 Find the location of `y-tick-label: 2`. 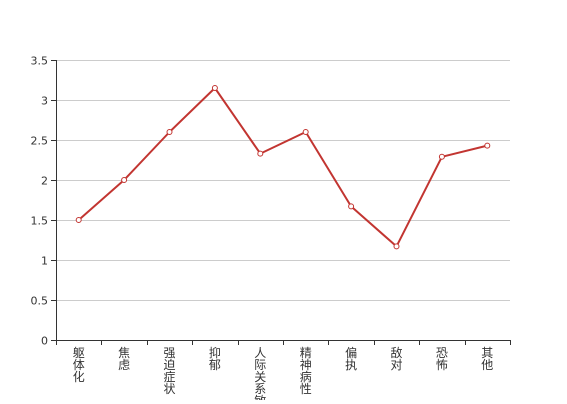

y-tick-label: 2 is located at coordinates (44, 181).